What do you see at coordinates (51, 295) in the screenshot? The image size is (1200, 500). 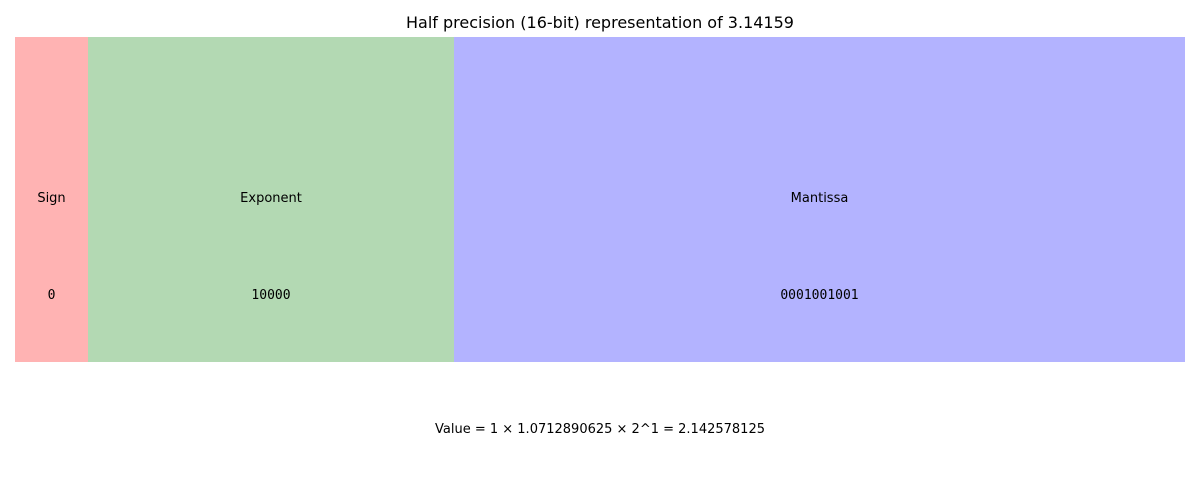 I see `sign-bits: 0` at bounding box center [51, 295].